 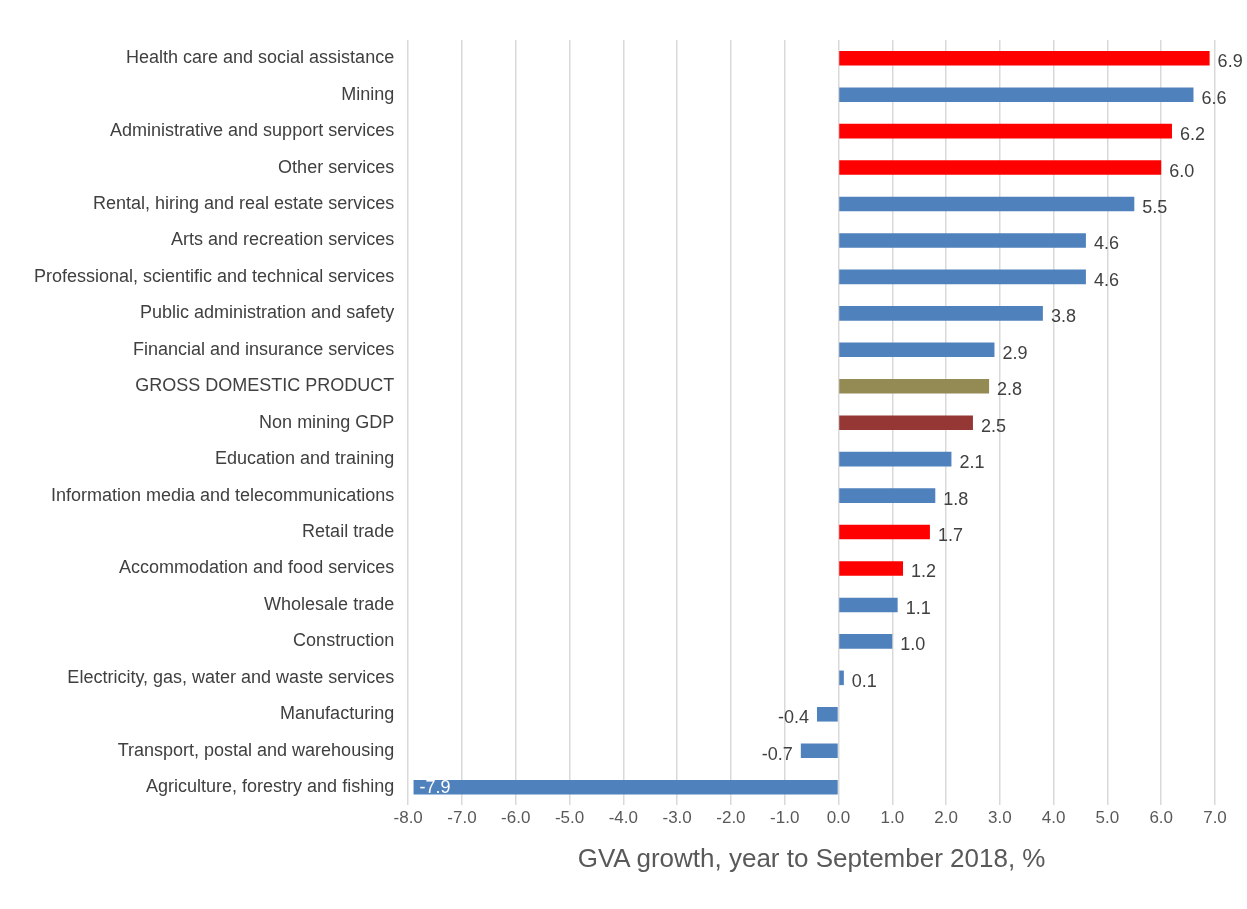 I want to click on x-tick-label: 4.0, so click(x=1053, y=818).